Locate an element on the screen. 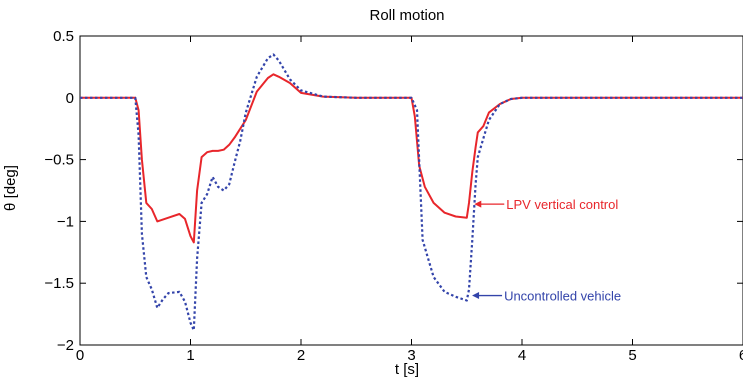 Image resolution: width=743 pixels, height=378 pixels. y-tick-label: 0 is located at coordinates (70, 98).